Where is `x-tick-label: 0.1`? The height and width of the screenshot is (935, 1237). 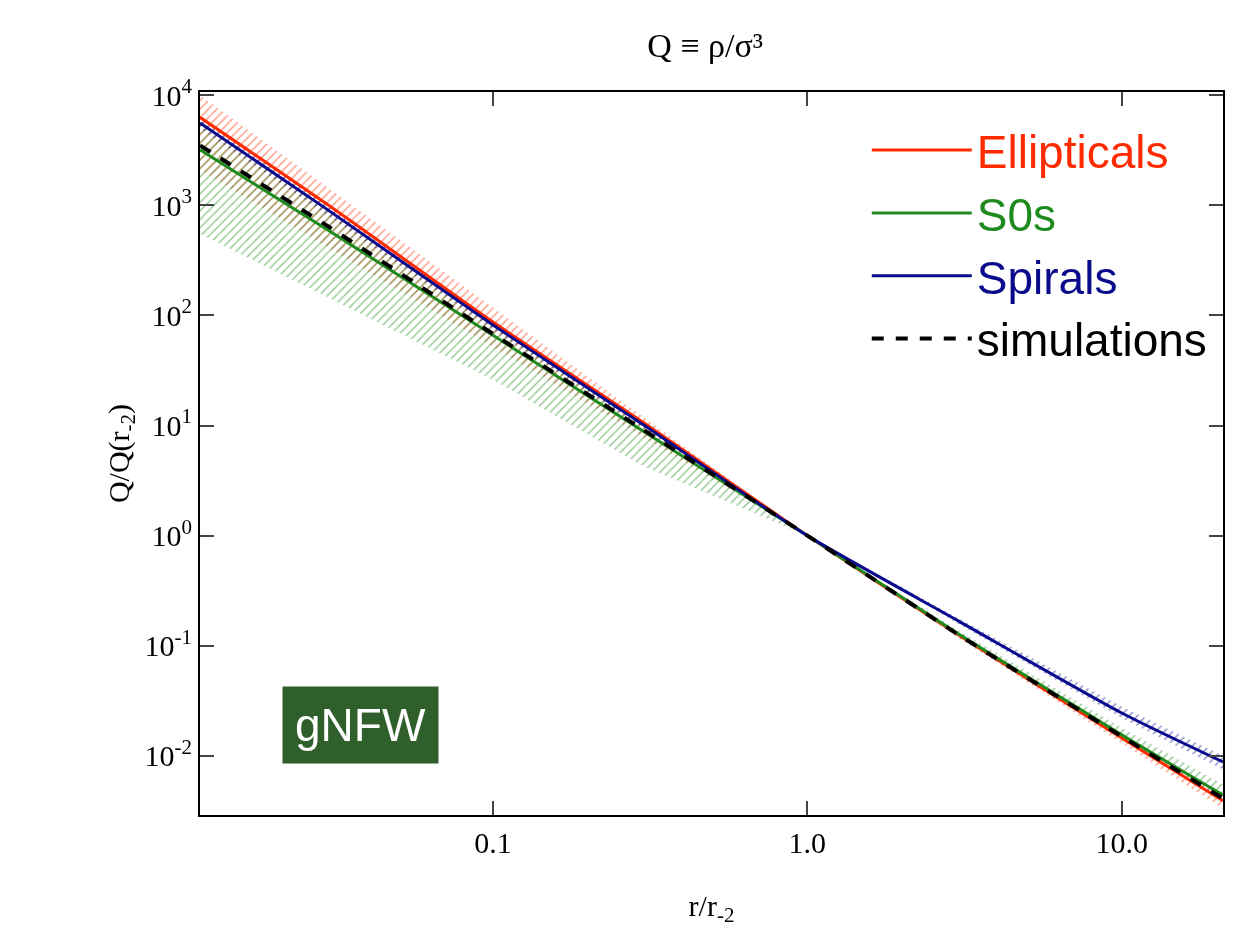
x-tick-label: 0.1 is located at coordinates (493, 842).